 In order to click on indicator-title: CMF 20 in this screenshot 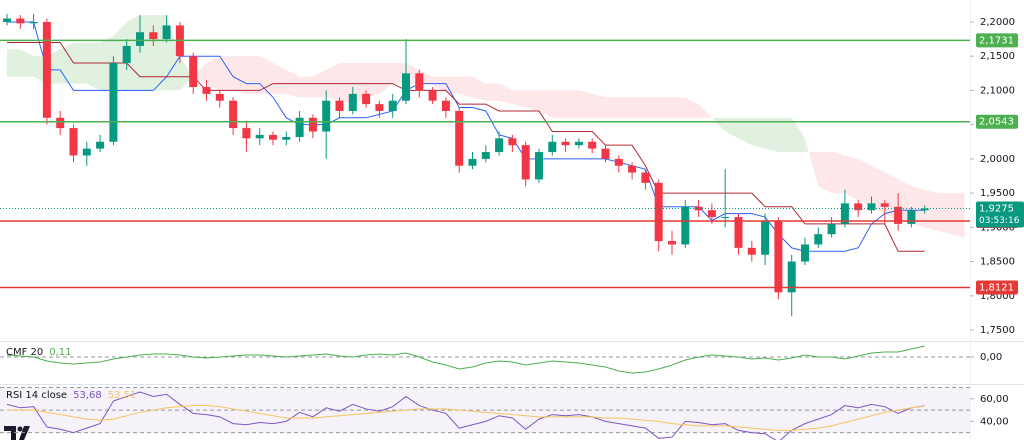, I will do `click(24, 352)`.